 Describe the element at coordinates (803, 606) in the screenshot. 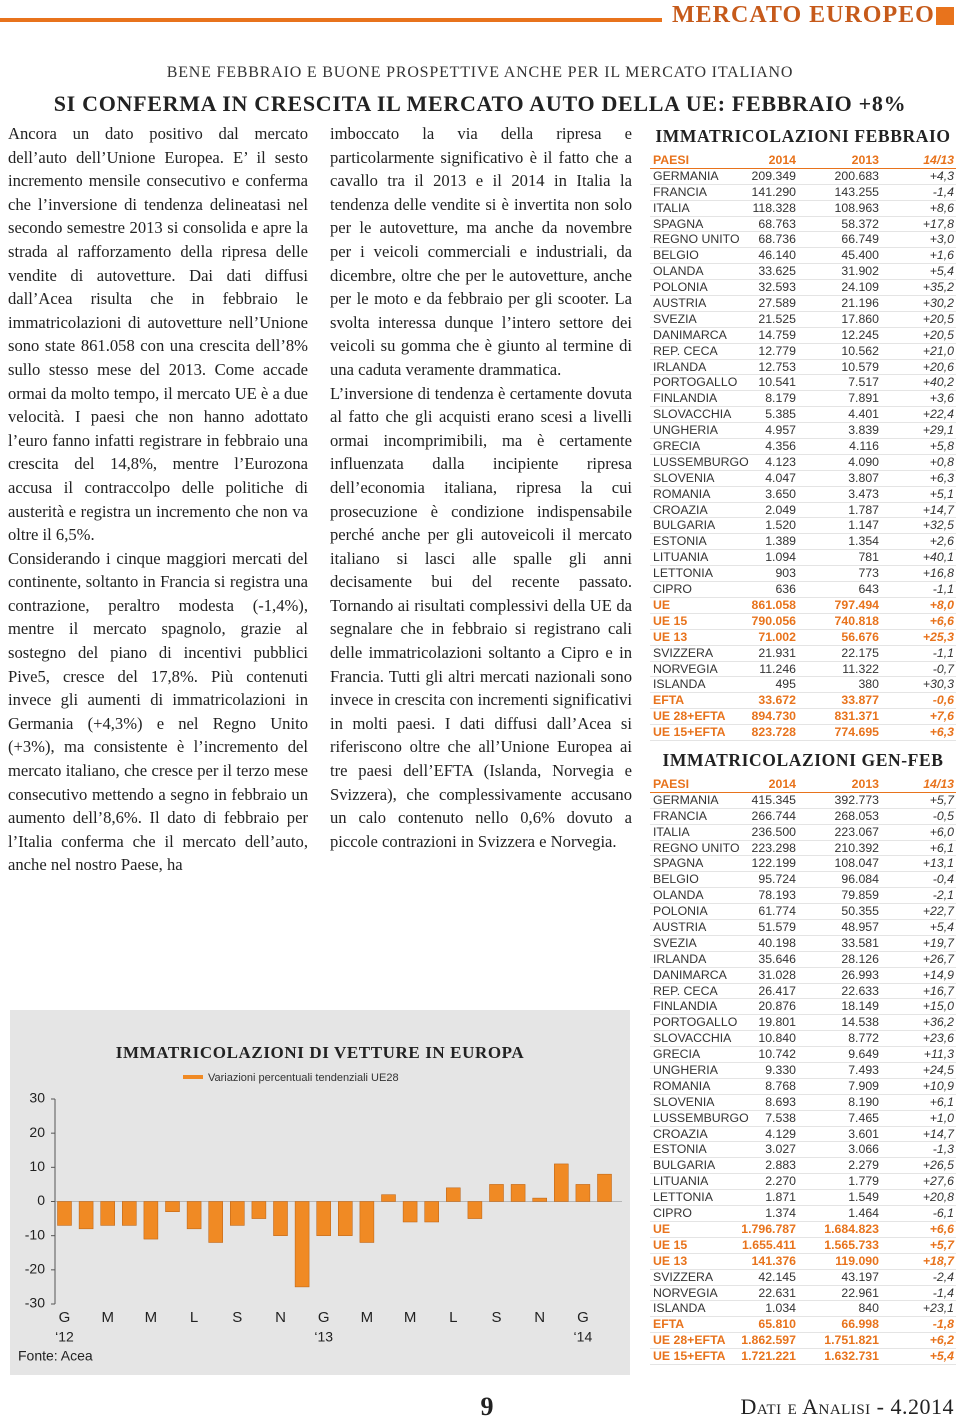

I see `table-row: UE 861.058 797.494 +8,0` at that location.